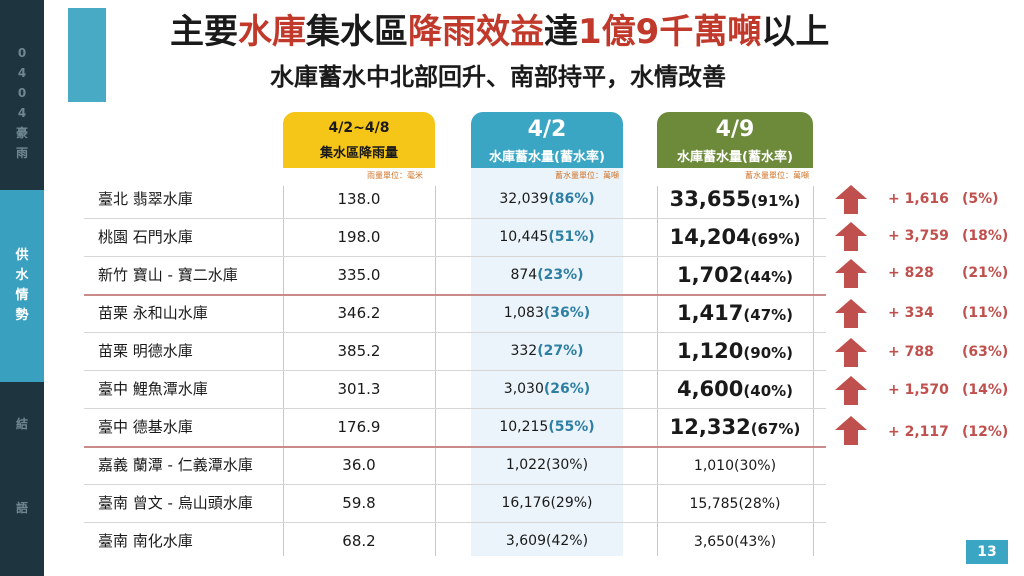 The height and width of the screenshot is (576, 1024). I want to click on storage-0402-value: 3,030, so click(523, 389).